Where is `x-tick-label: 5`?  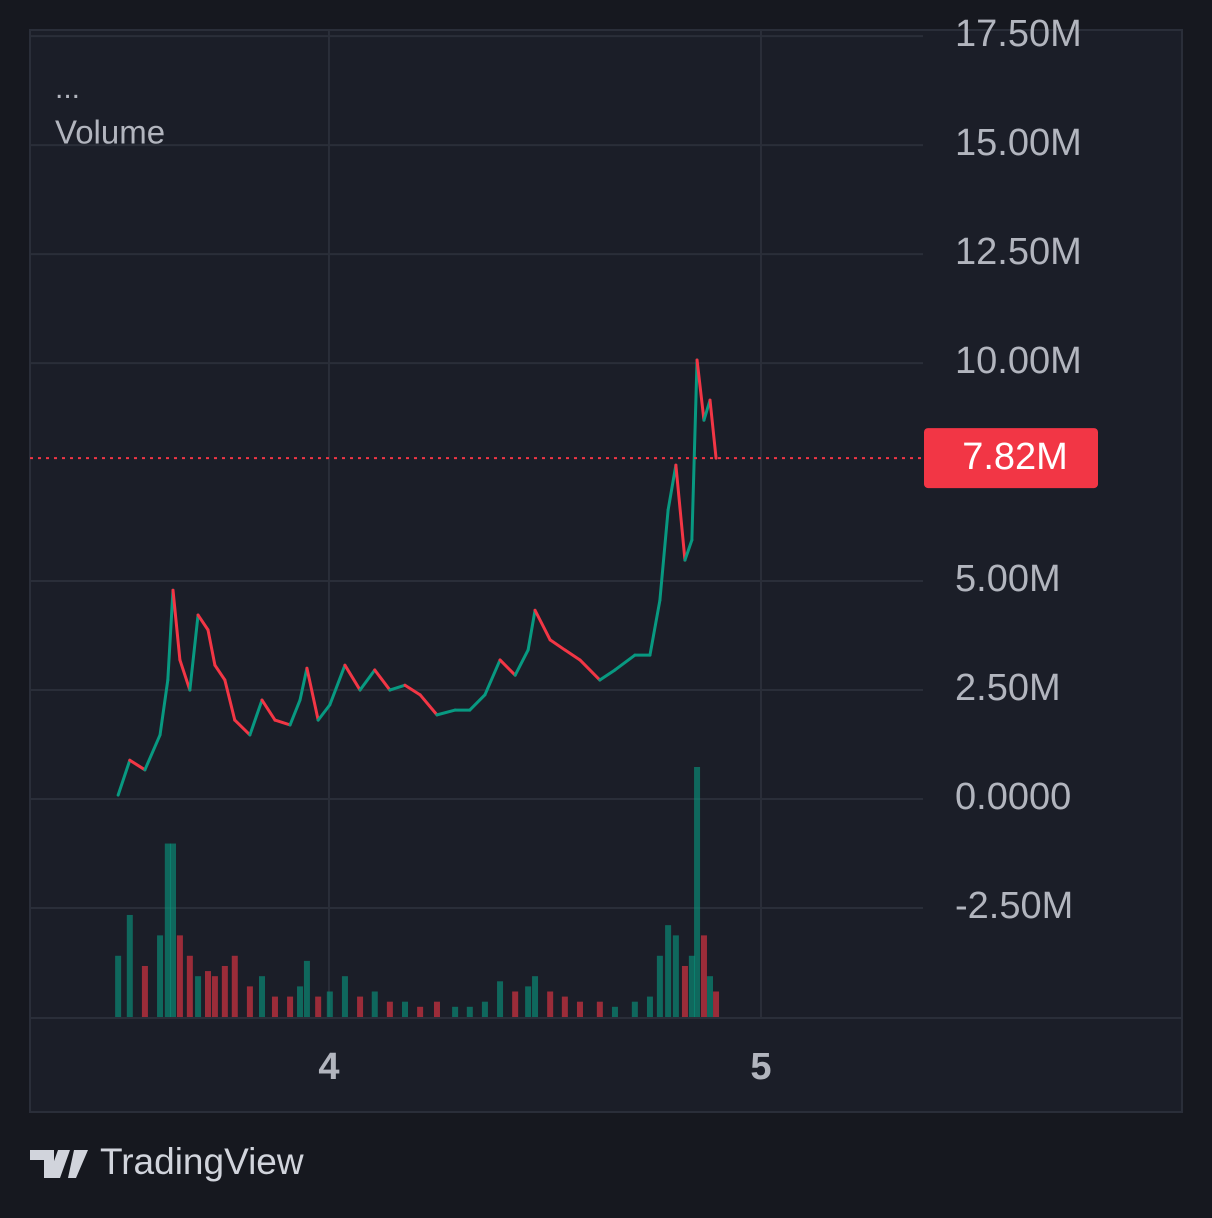
x-tick-label: 5 is located at coordinates (760, 1067).